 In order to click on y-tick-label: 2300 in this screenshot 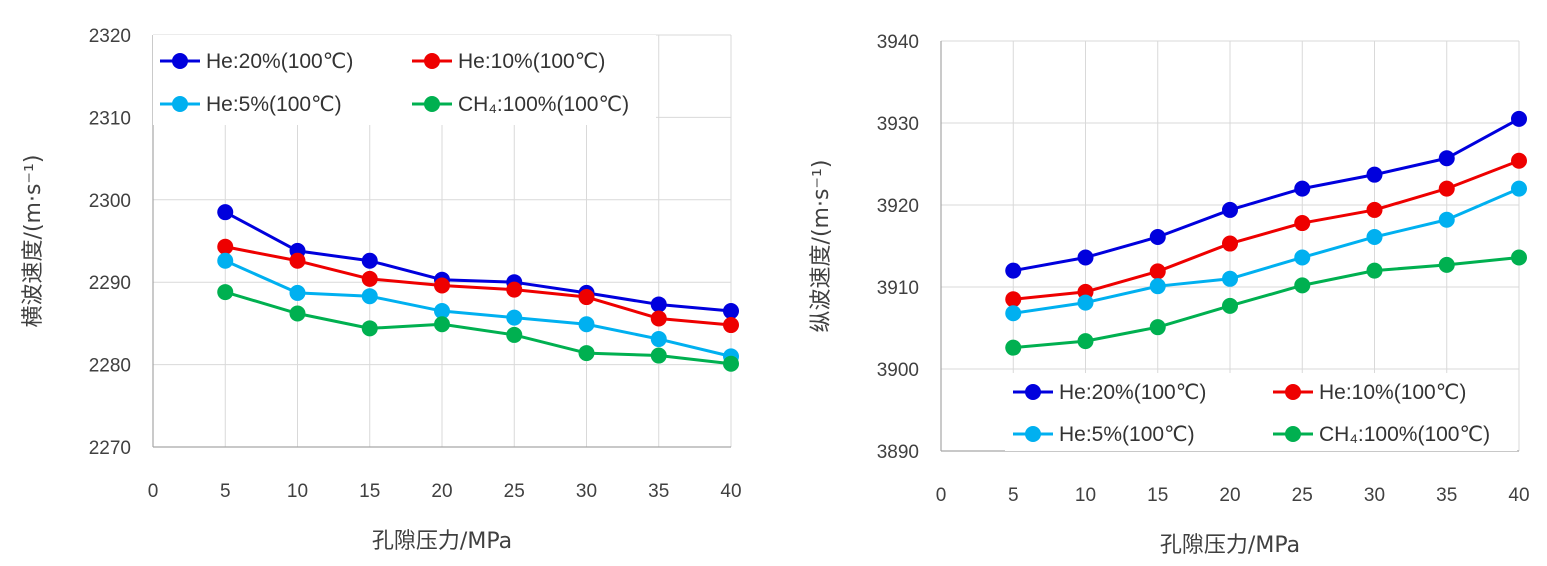, I will do `click(110, 201)`.